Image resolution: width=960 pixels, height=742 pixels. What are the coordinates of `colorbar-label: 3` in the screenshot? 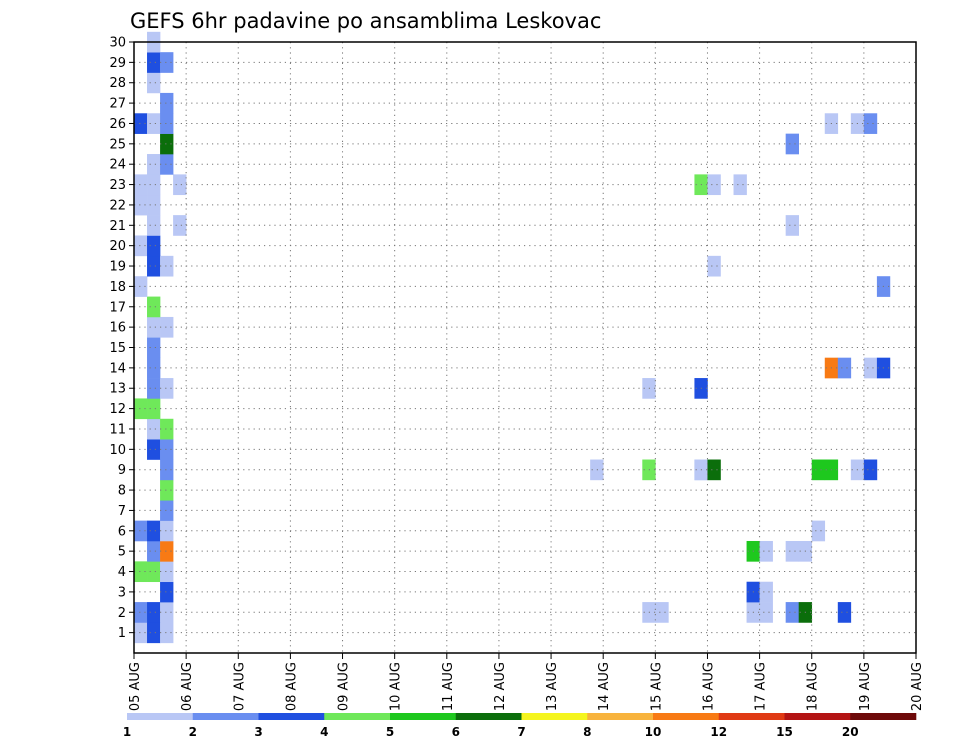 It's located at (258, 732).